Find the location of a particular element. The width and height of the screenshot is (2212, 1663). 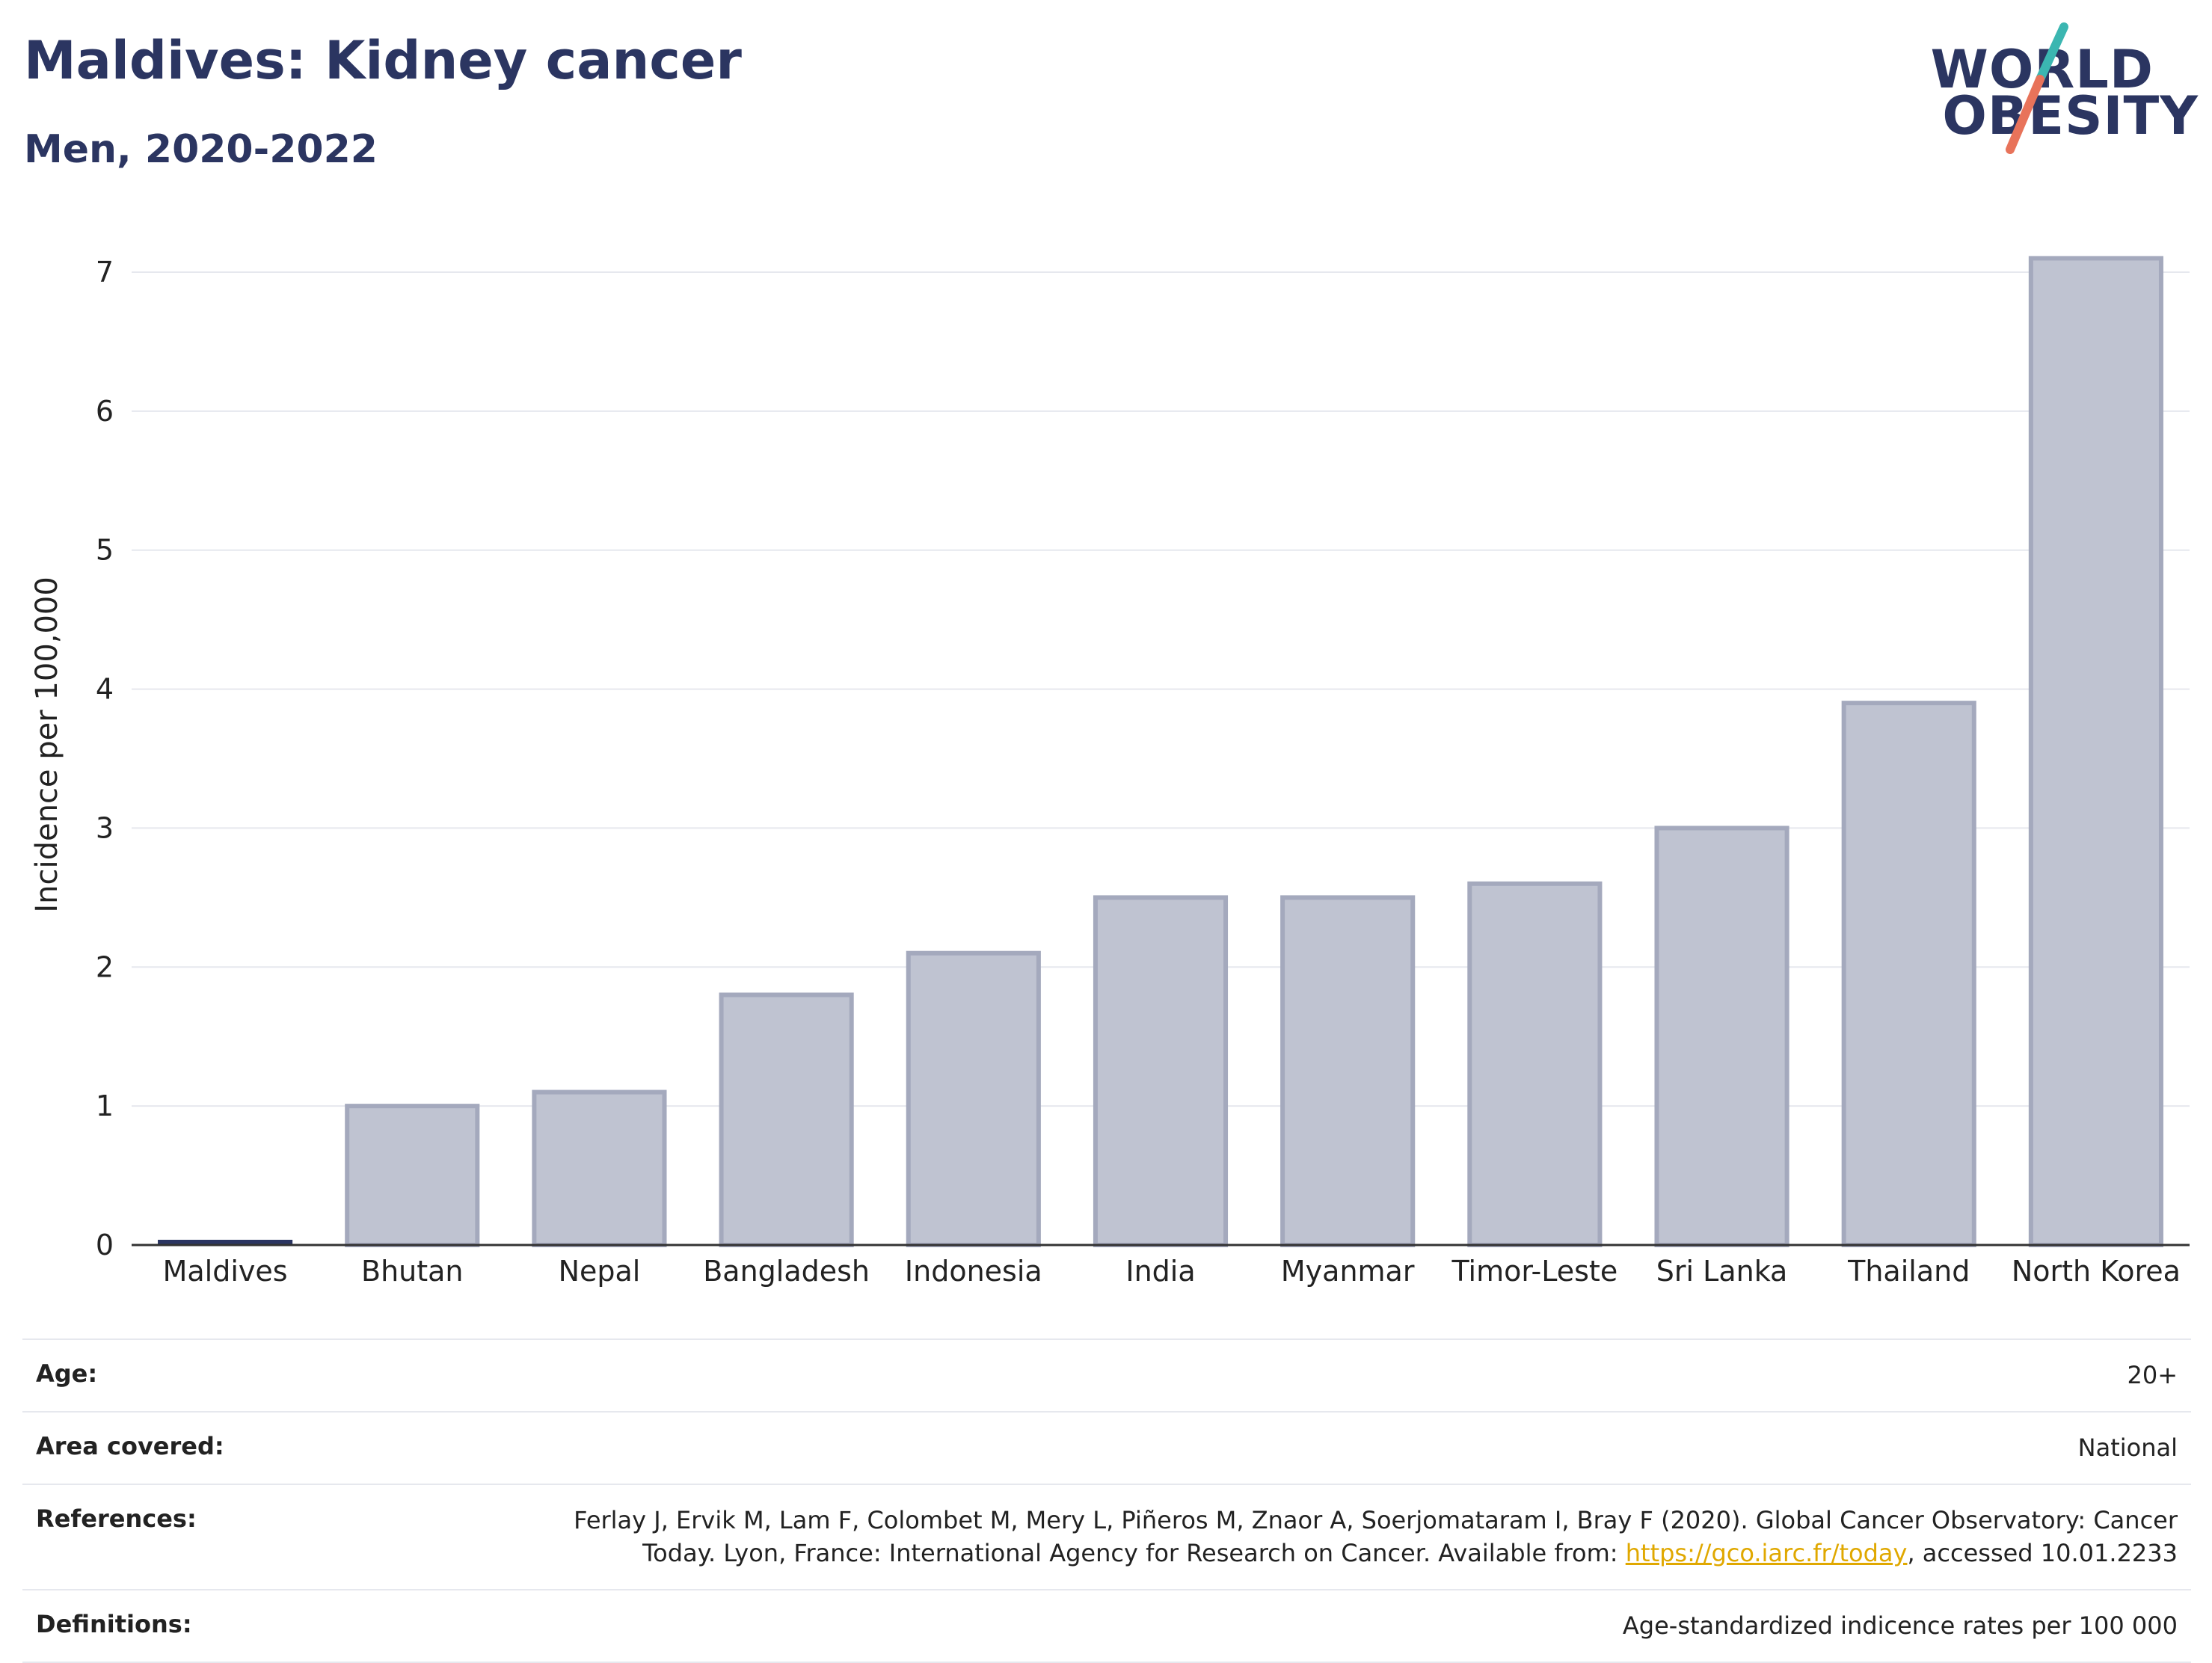

page-subtitle: Men, 2020-2022 is located at coordinates (201, 149).